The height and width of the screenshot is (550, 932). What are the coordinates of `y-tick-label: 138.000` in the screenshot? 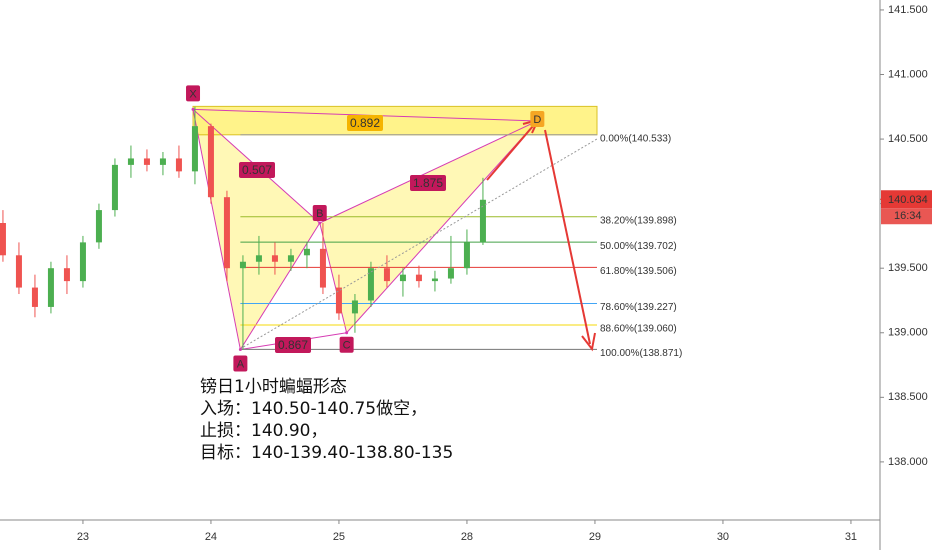 It's located at (908, 462).